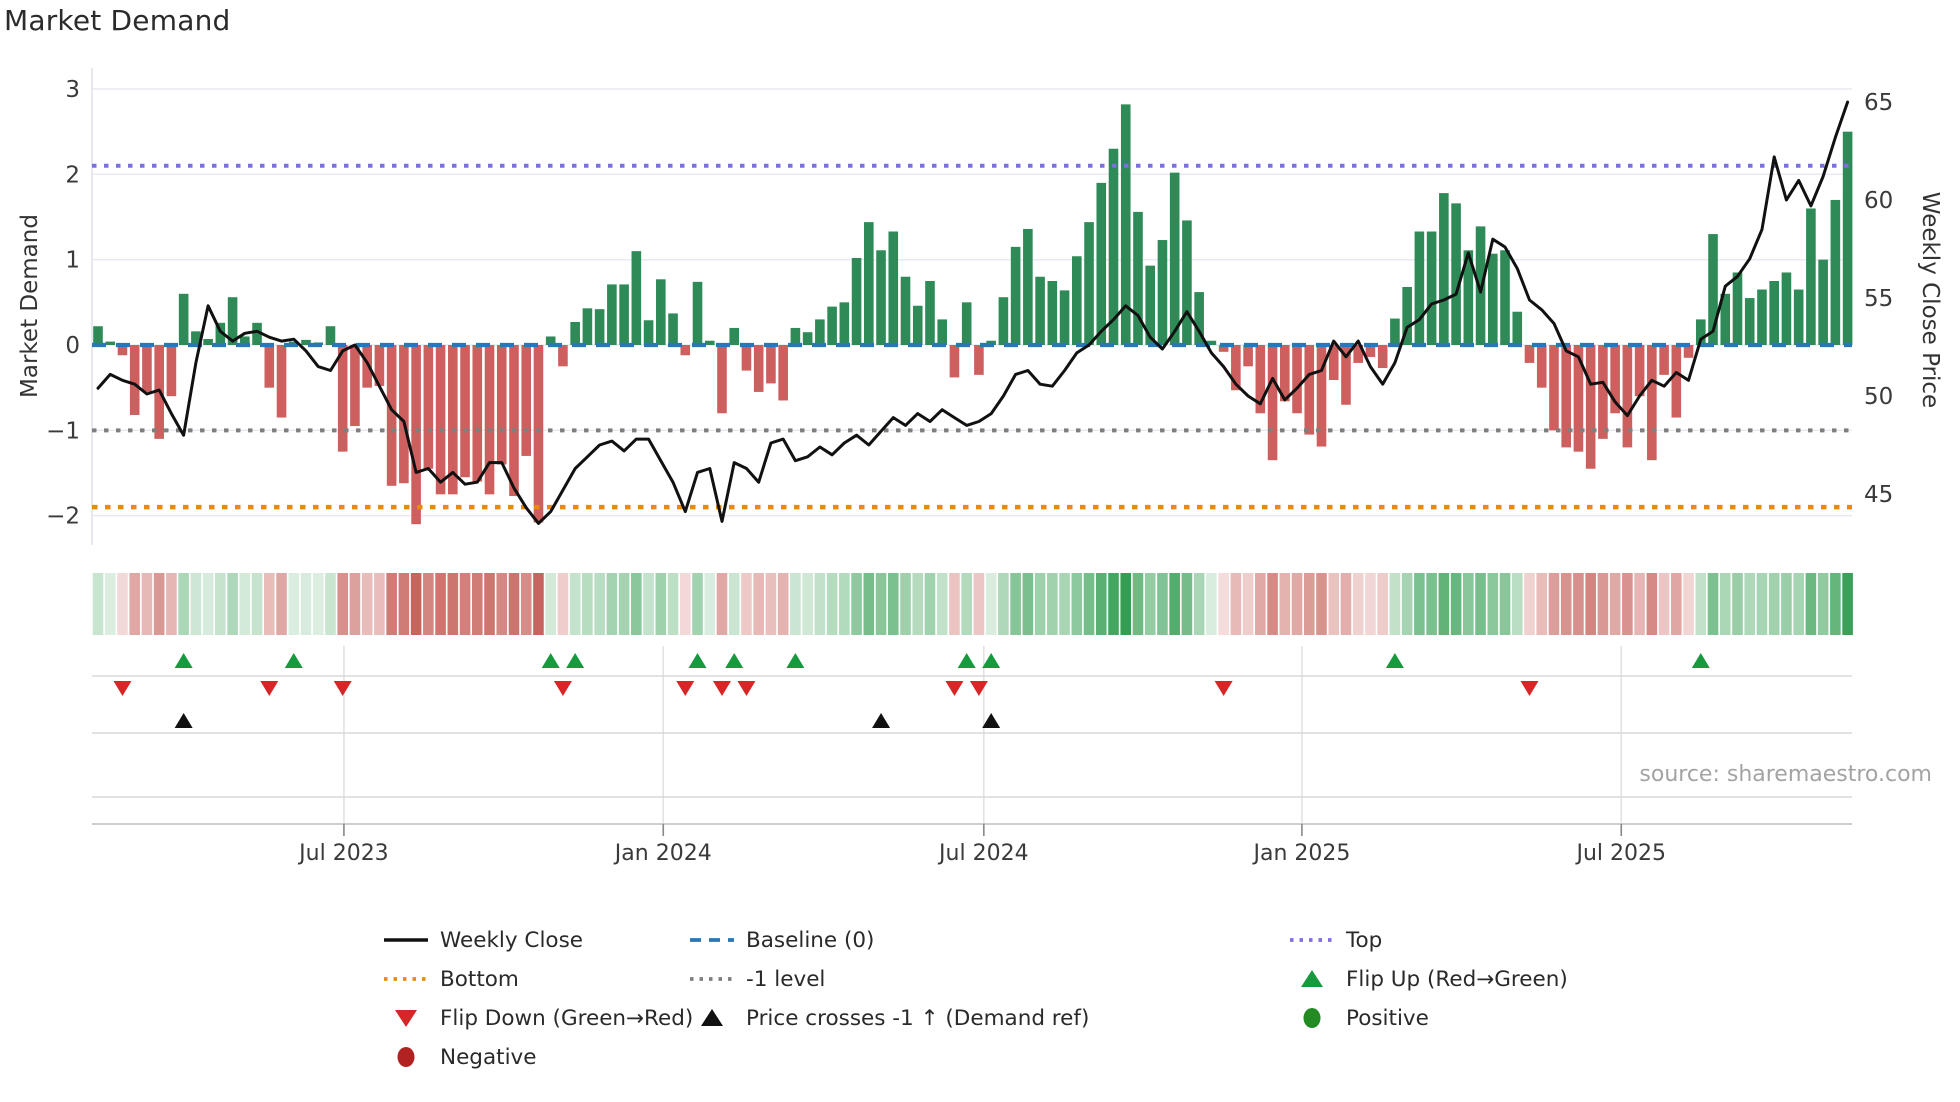 The height and width of the screenshot is (1102, 1960). Describe the element at coordinates (512, 940) in the screenshot. I see `legend-label: Weekly Close` at that location.